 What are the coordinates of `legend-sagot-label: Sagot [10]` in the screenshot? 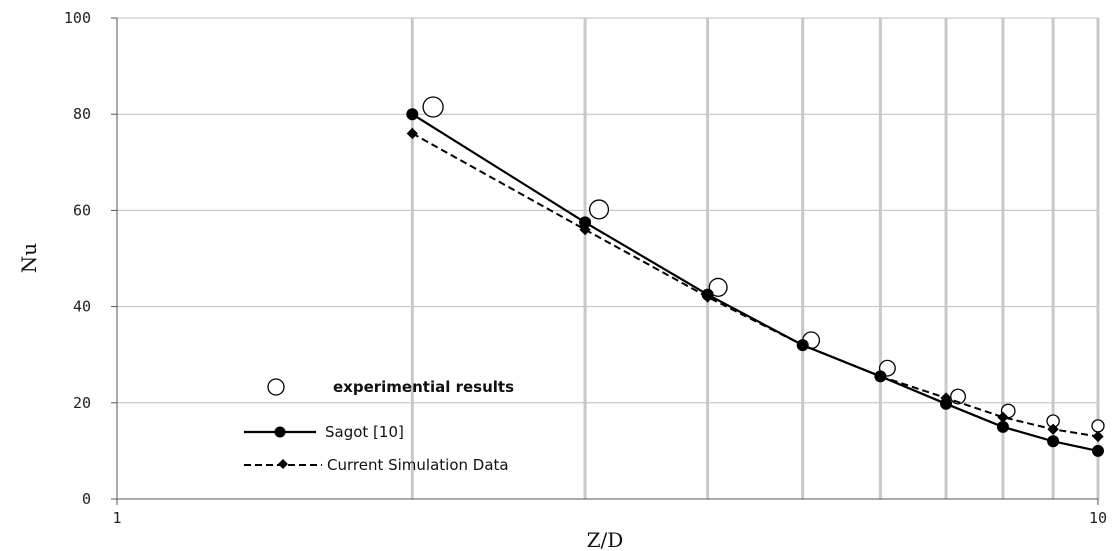 It's located at (364, 432).